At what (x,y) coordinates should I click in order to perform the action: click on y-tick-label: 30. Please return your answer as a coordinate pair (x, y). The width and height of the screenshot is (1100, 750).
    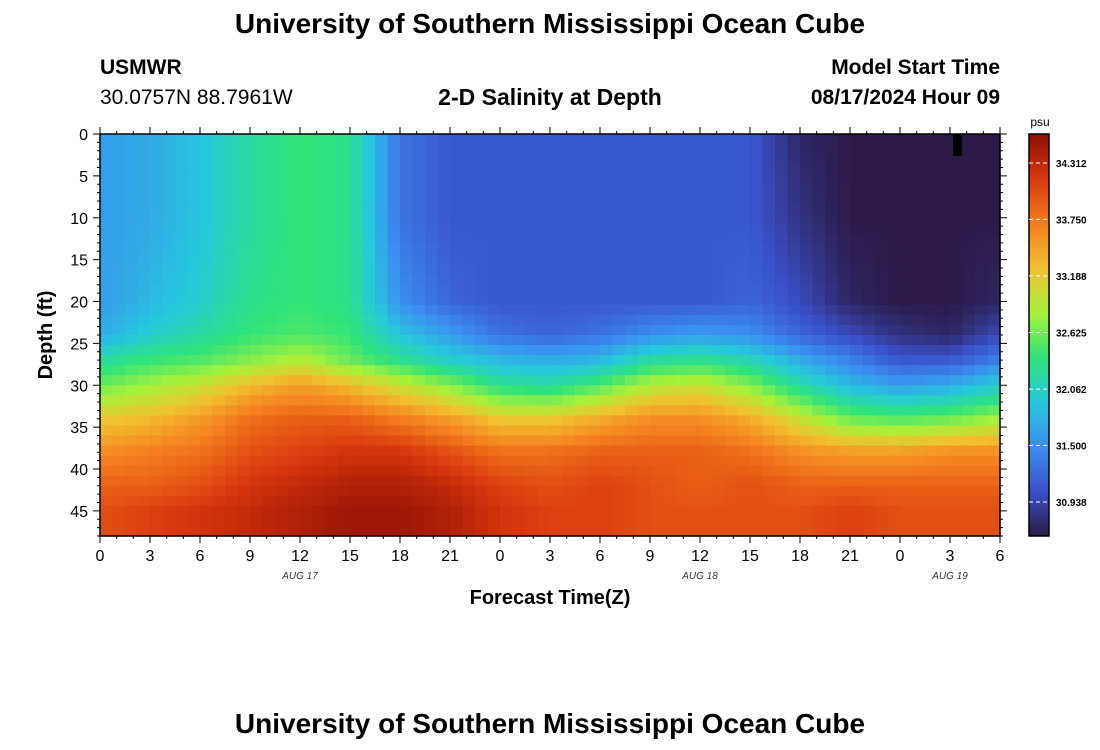
    Looking at the image, I should click on (79, 386).